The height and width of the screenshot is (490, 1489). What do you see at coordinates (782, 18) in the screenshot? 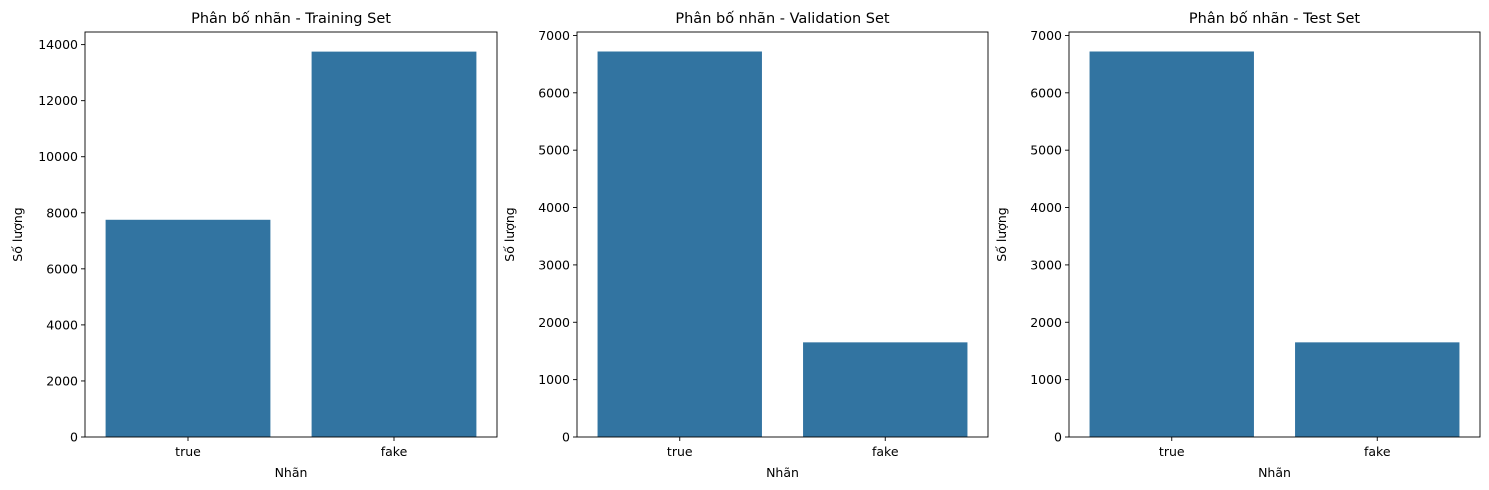
I see `chart-title: Phân bố nhãn - Validation Set` at bounding box center [782, 18].